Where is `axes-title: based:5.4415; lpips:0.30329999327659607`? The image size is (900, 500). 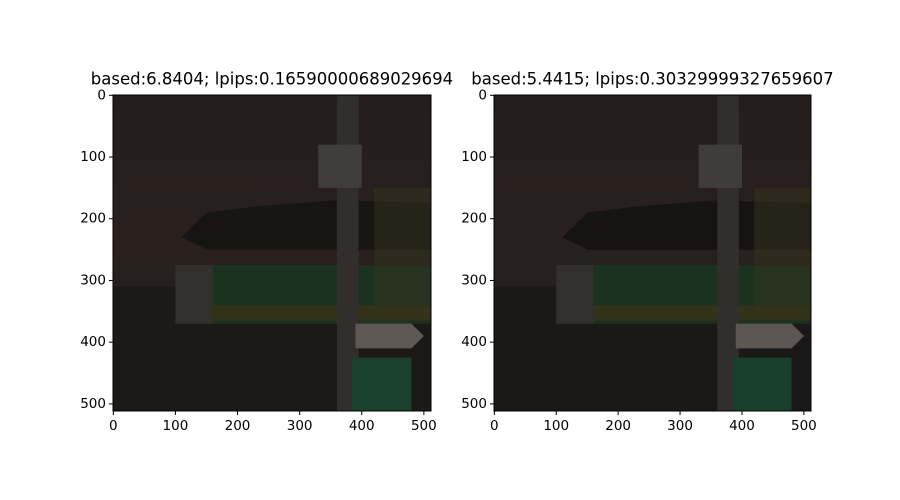
axes-title: based:5.4415; lpips:0.30329999327659607 is located at coordinates (652, 79).